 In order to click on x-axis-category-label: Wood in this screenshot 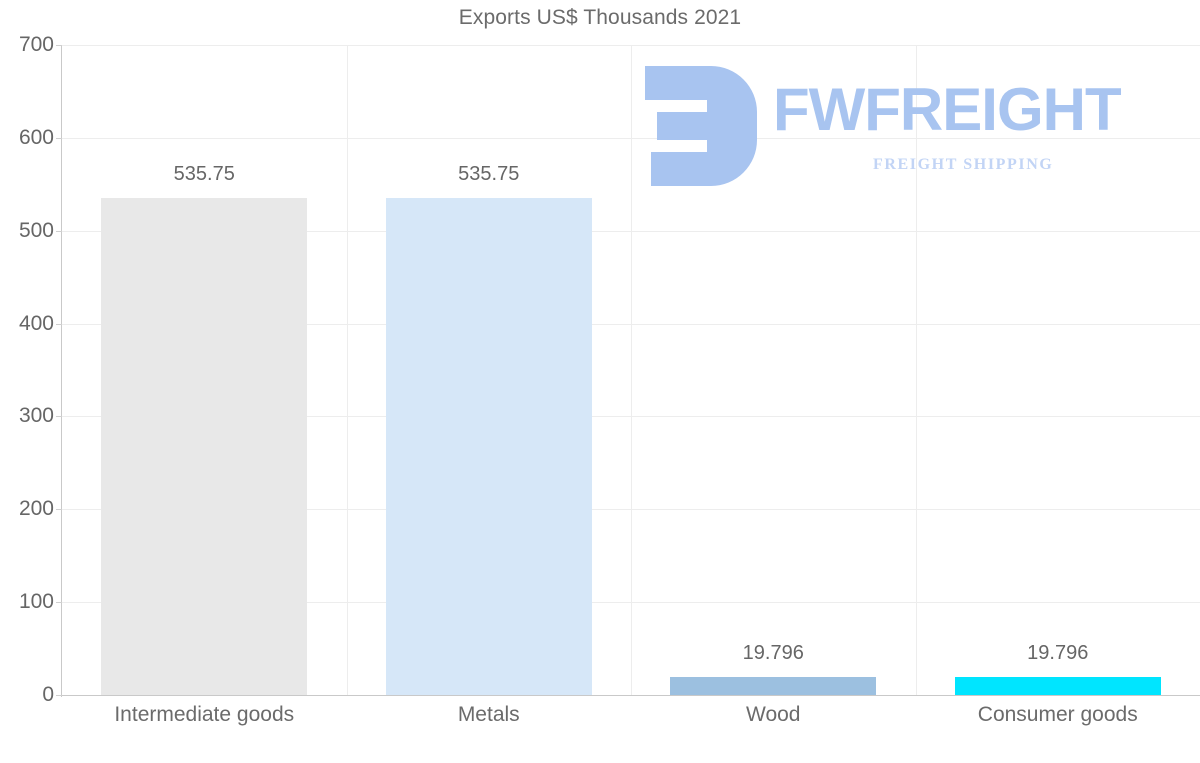, I will do `click(773, 714)`.